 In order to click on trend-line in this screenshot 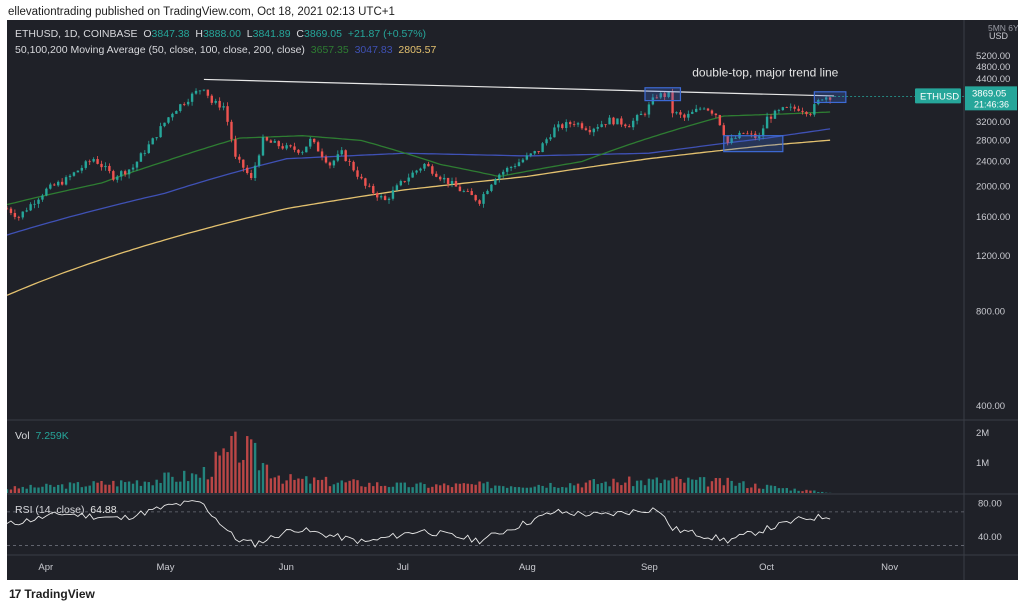, I will do `click(519, 87)`.